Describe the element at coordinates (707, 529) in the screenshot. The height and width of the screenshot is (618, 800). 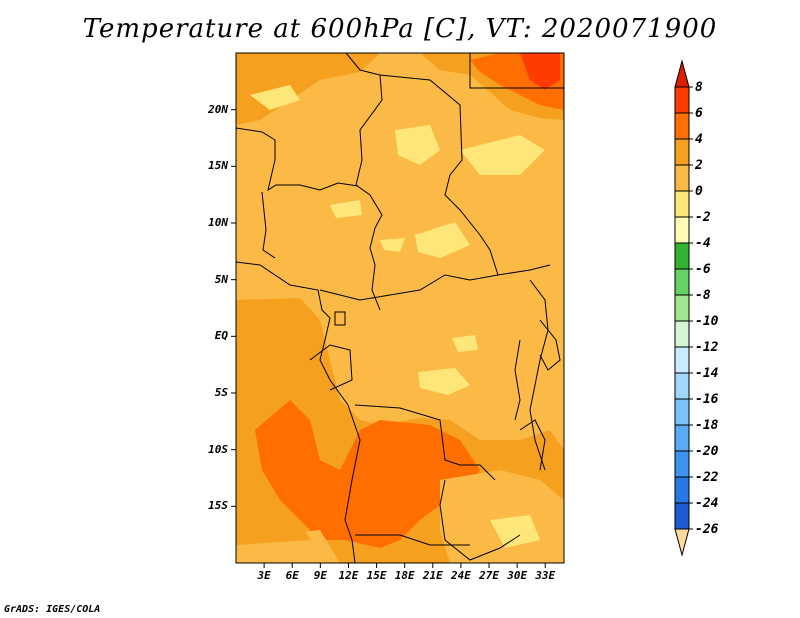
I see `colorbar-label: -26` at that location.